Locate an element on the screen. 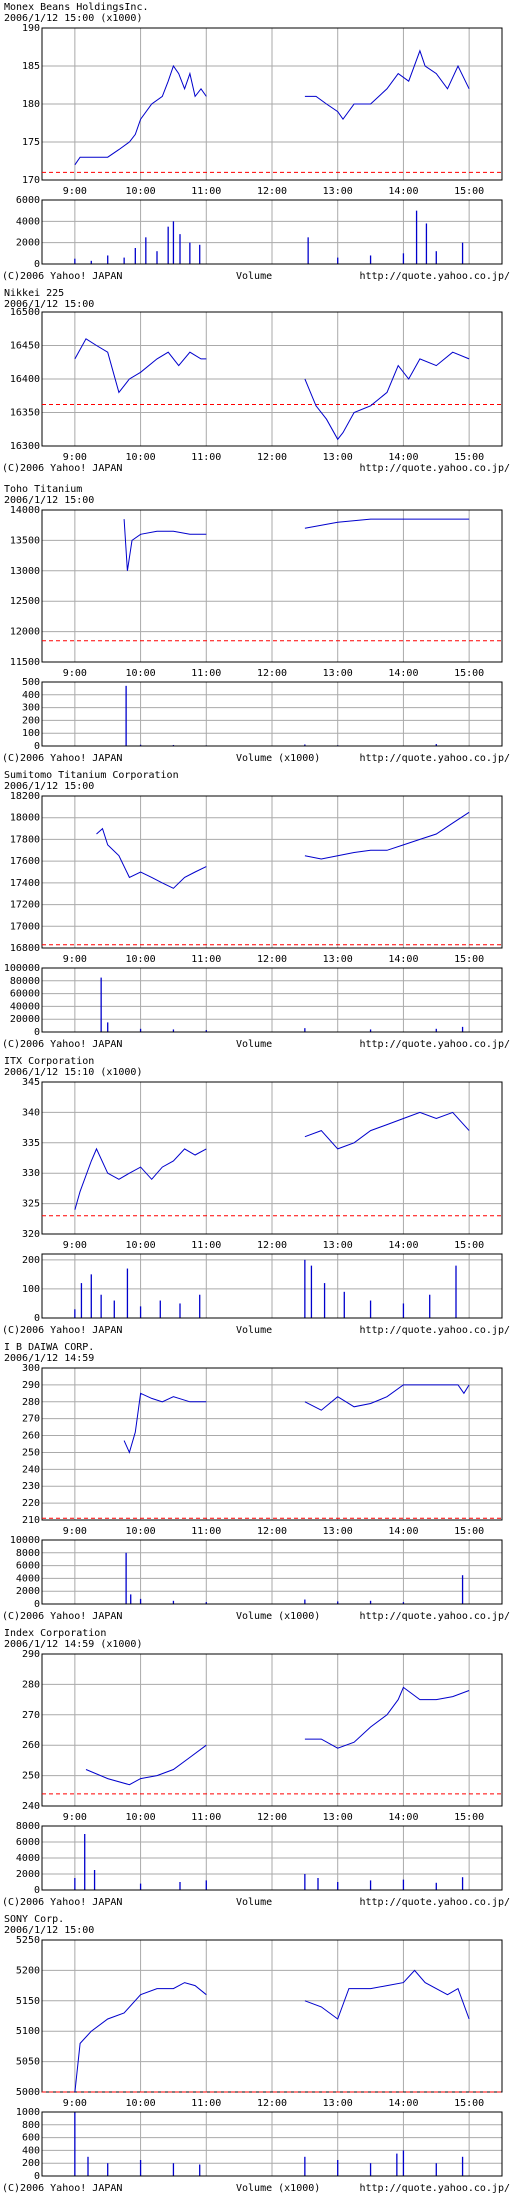 This screenshot has width=512, height=2208. y-tick-label: 18200 is located at coordinates (25, 796).